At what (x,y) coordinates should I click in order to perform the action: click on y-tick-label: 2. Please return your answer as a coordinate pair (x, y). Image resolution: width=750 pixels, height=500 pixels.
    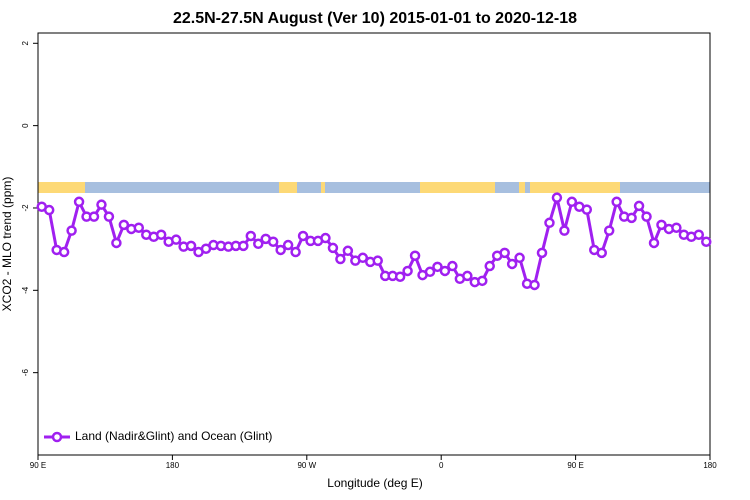
    Looking at the image, I should click on (25, 43).